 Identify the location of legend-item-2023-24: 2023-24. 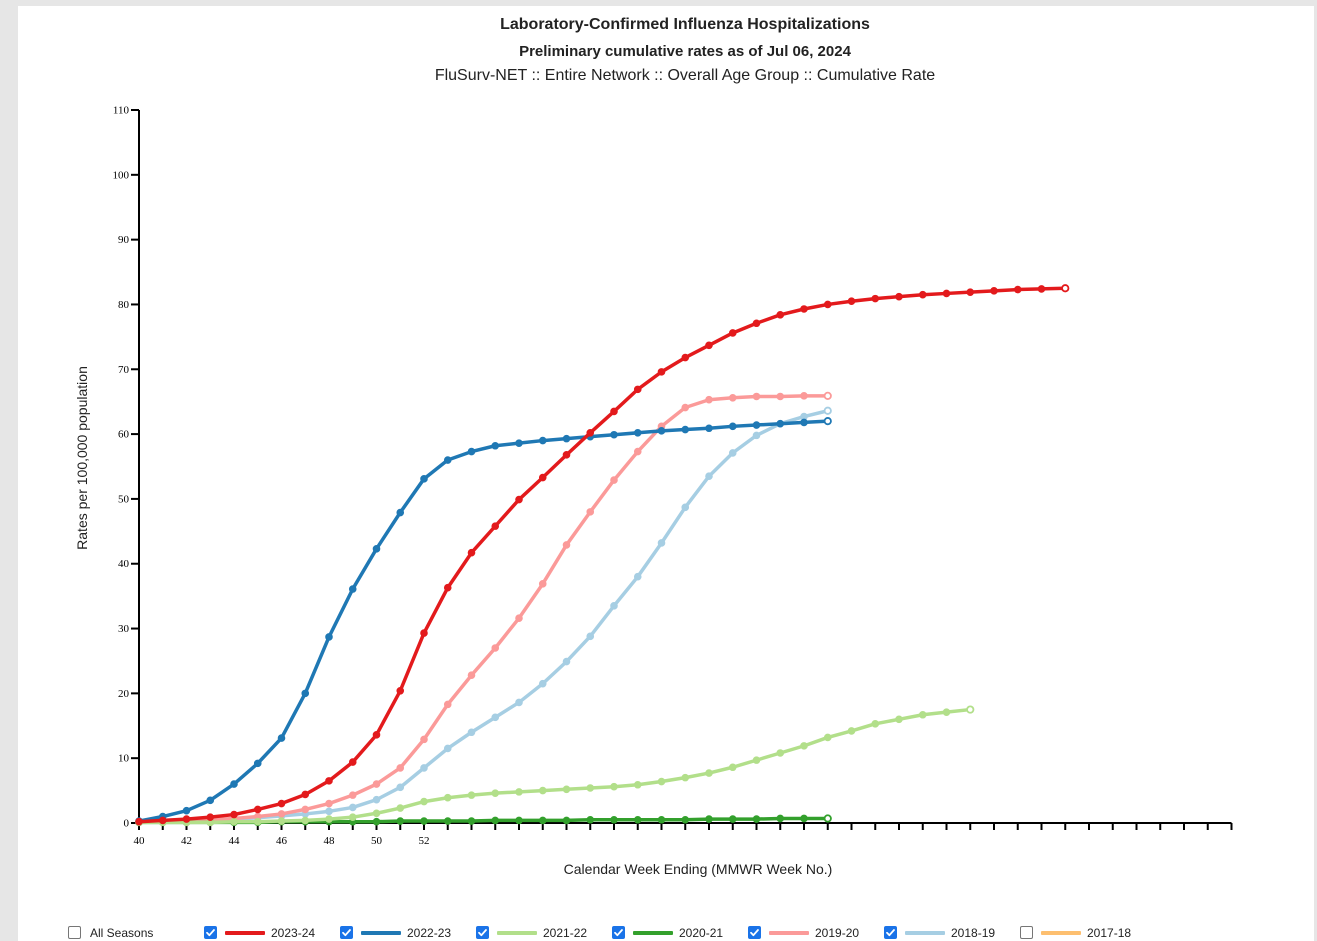
(259, 932).